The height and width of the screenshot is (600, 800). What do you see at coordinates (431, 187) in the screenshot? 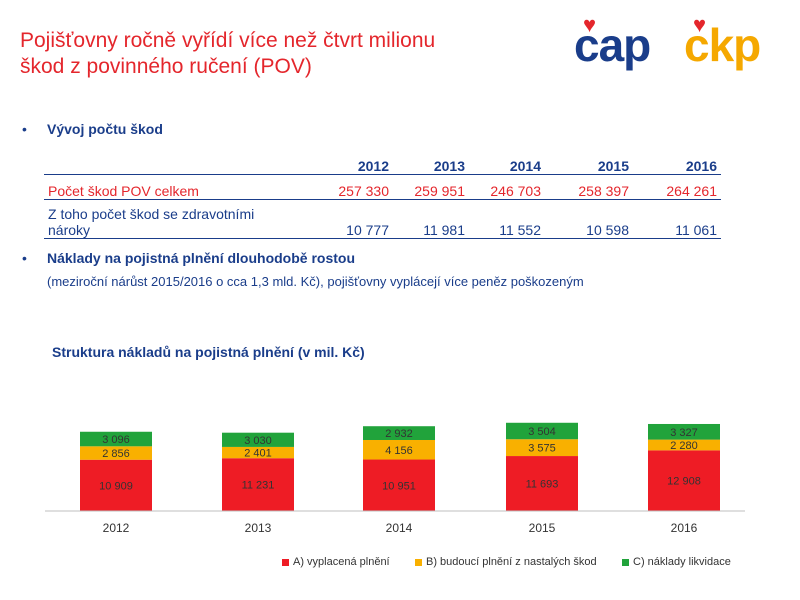
I see `table-cell: 259 951` at bounding box center [431, 187].